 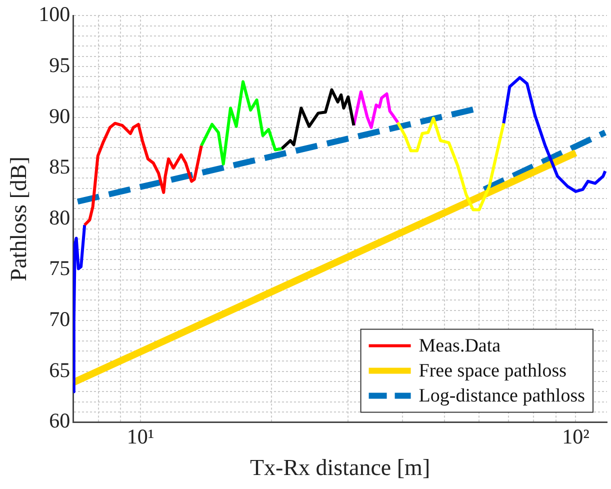 I want to click on x-tick-label: 10², so click(x=576, y=436).